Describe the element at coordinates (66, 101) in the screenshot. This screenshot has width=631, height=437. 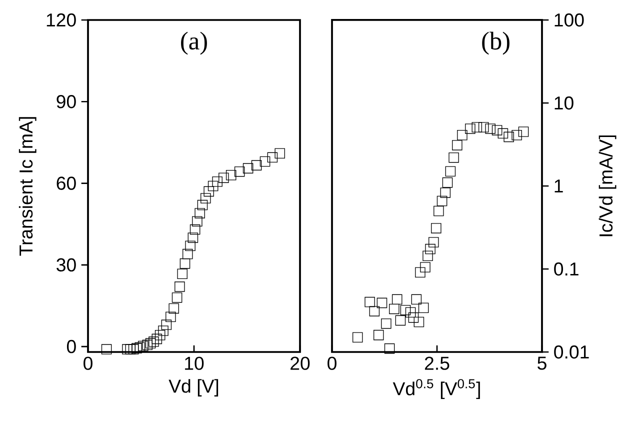
I see `y-tick-label: 90` at that location.